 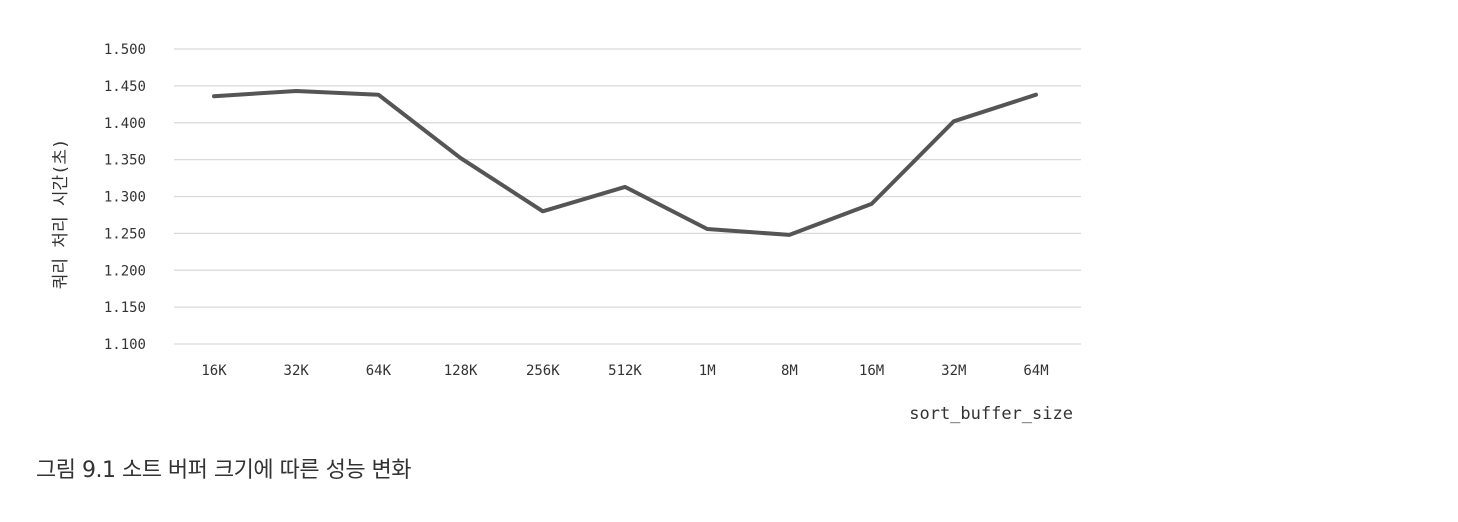 I want to click on x-tick-label: 512K, so click(x=625, y=371).